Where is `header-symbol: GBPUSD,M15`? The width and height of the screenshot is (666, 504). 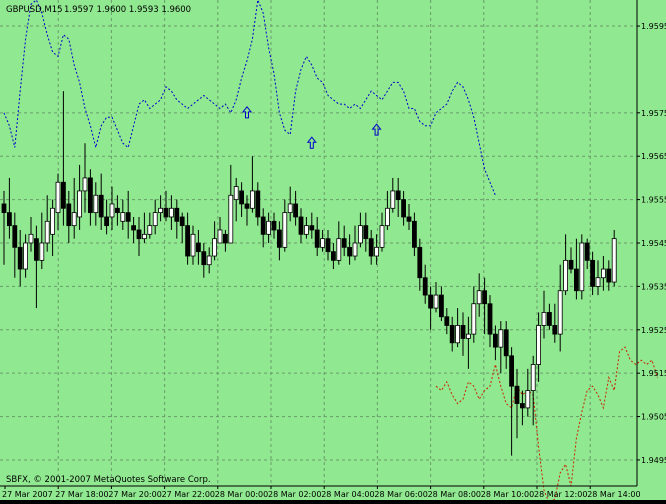
header-symbol: GBPUSD,M15 is located at coordinates (34, 10).